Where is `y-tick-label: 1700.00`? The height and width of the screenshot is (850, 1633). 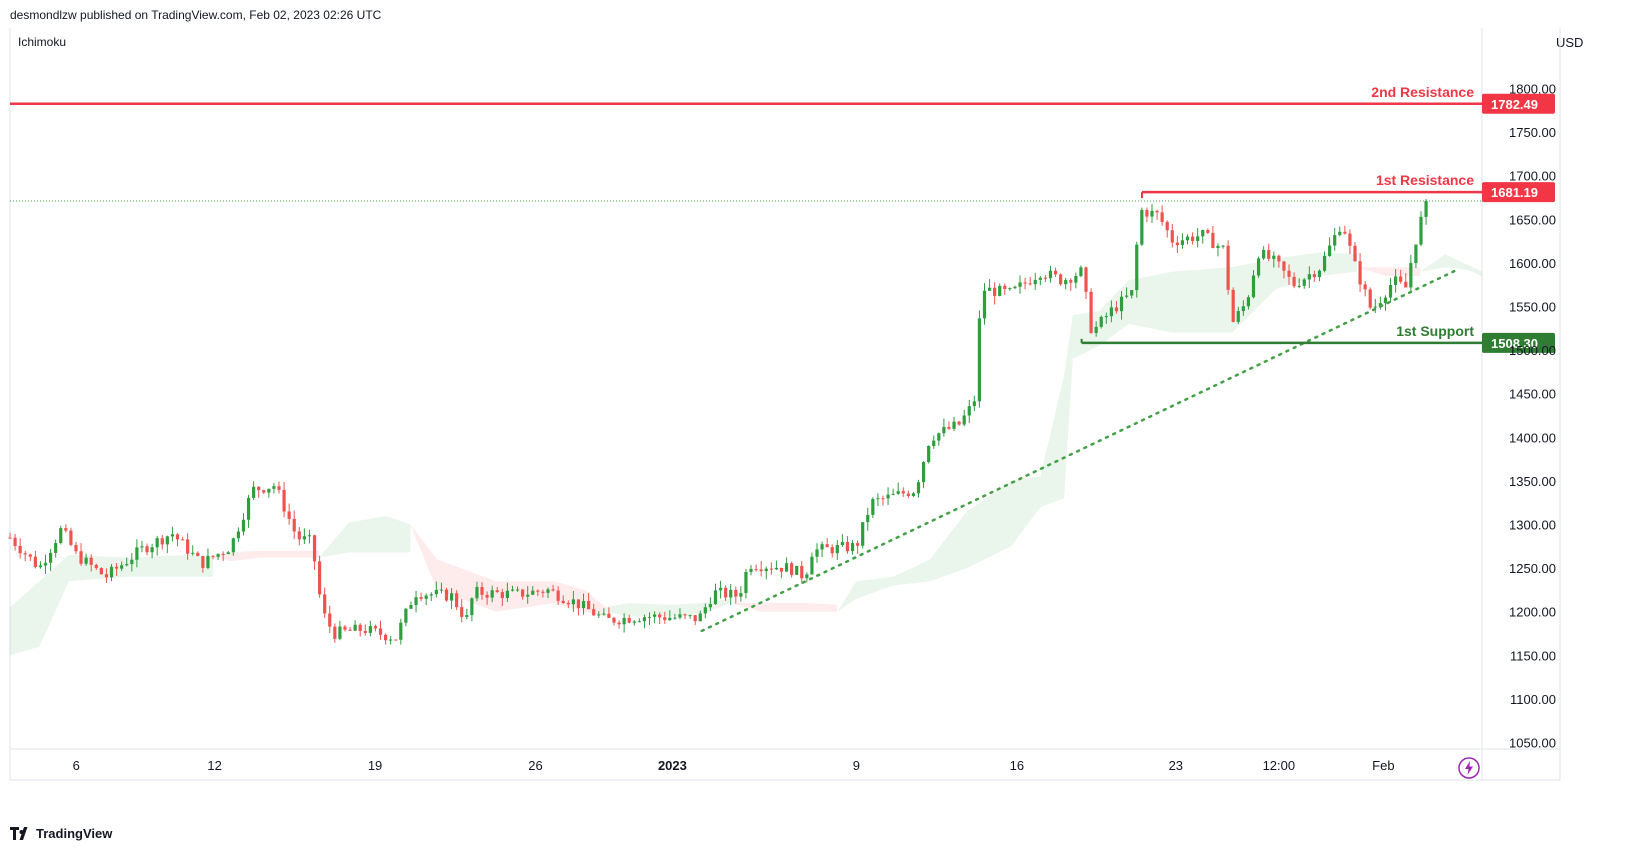
y-tick-label: 1700.00 is located at coordinates (1532, 176).